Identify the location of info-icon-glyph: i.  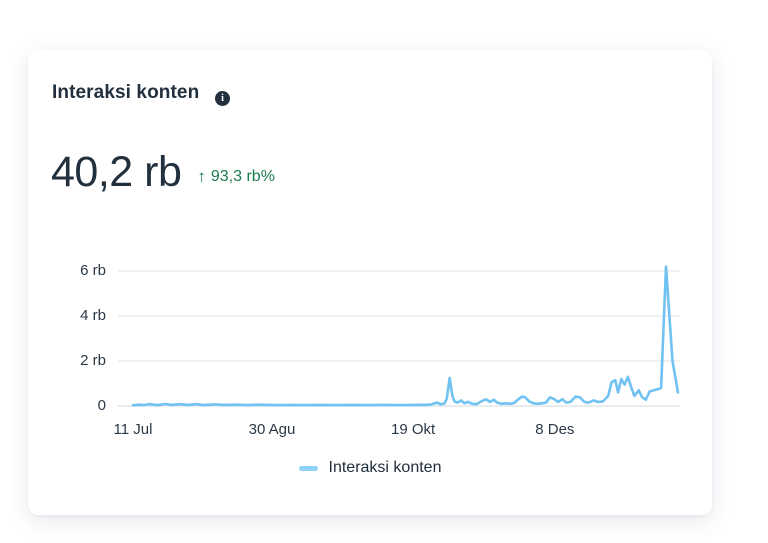
(222, 98).